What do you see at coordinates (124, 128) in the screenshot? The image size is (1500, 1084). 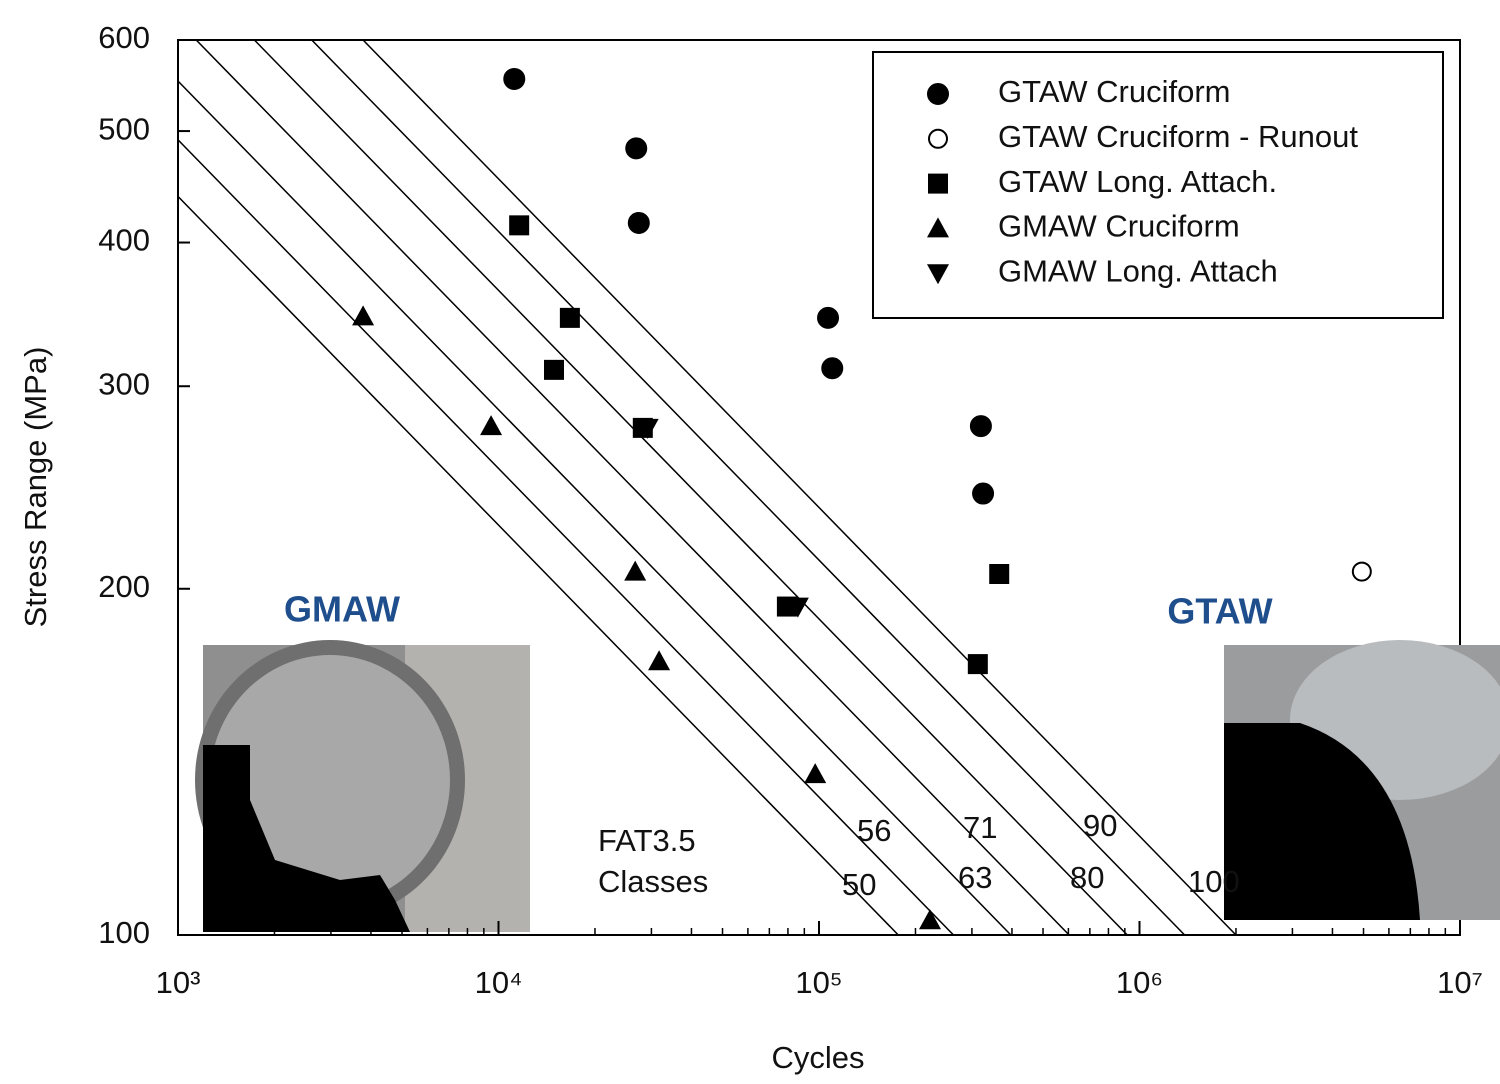 I see `y-tick-label: 500` at bounding box center [124, 128].